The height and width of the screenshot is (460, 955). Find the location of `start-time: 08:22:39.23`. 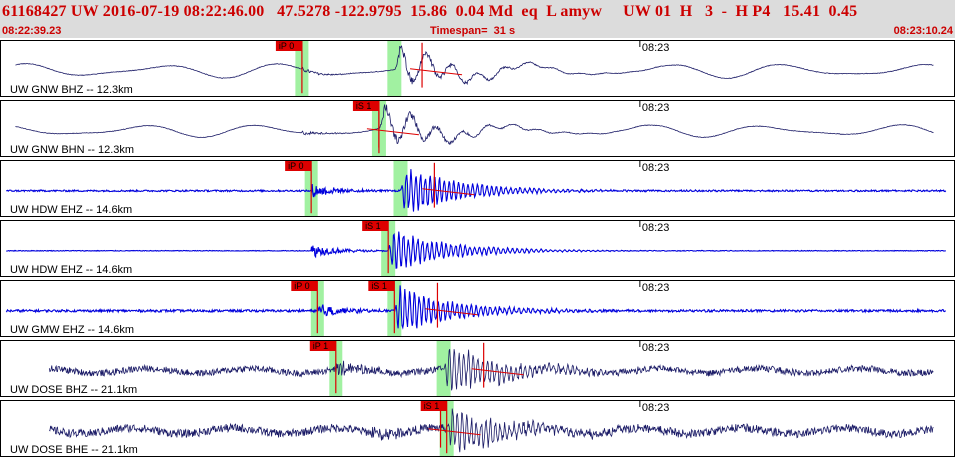

start-time: 08:22:39.23 is located at coordinates (32, 31).